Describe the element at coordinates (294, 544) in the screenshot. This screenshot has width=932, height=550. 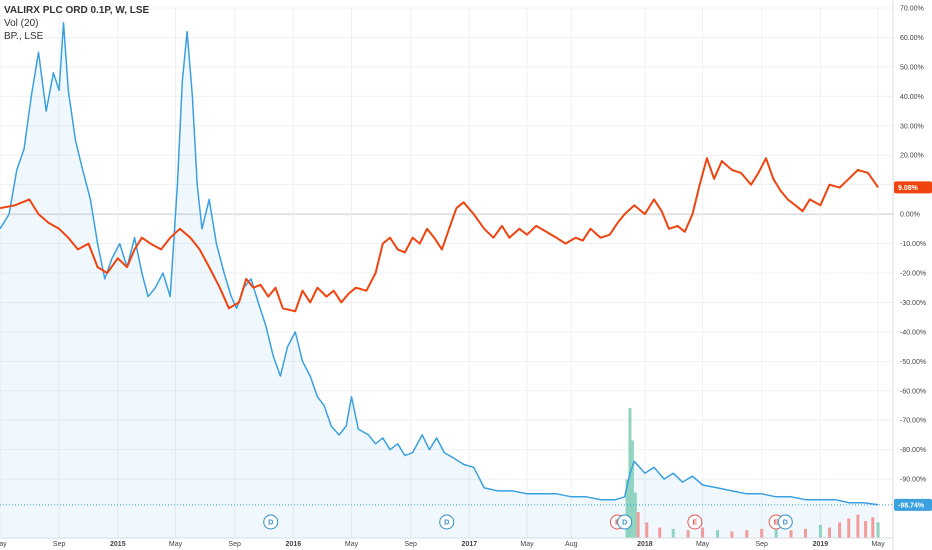
I see `x-tick-label: 2016` at that location.